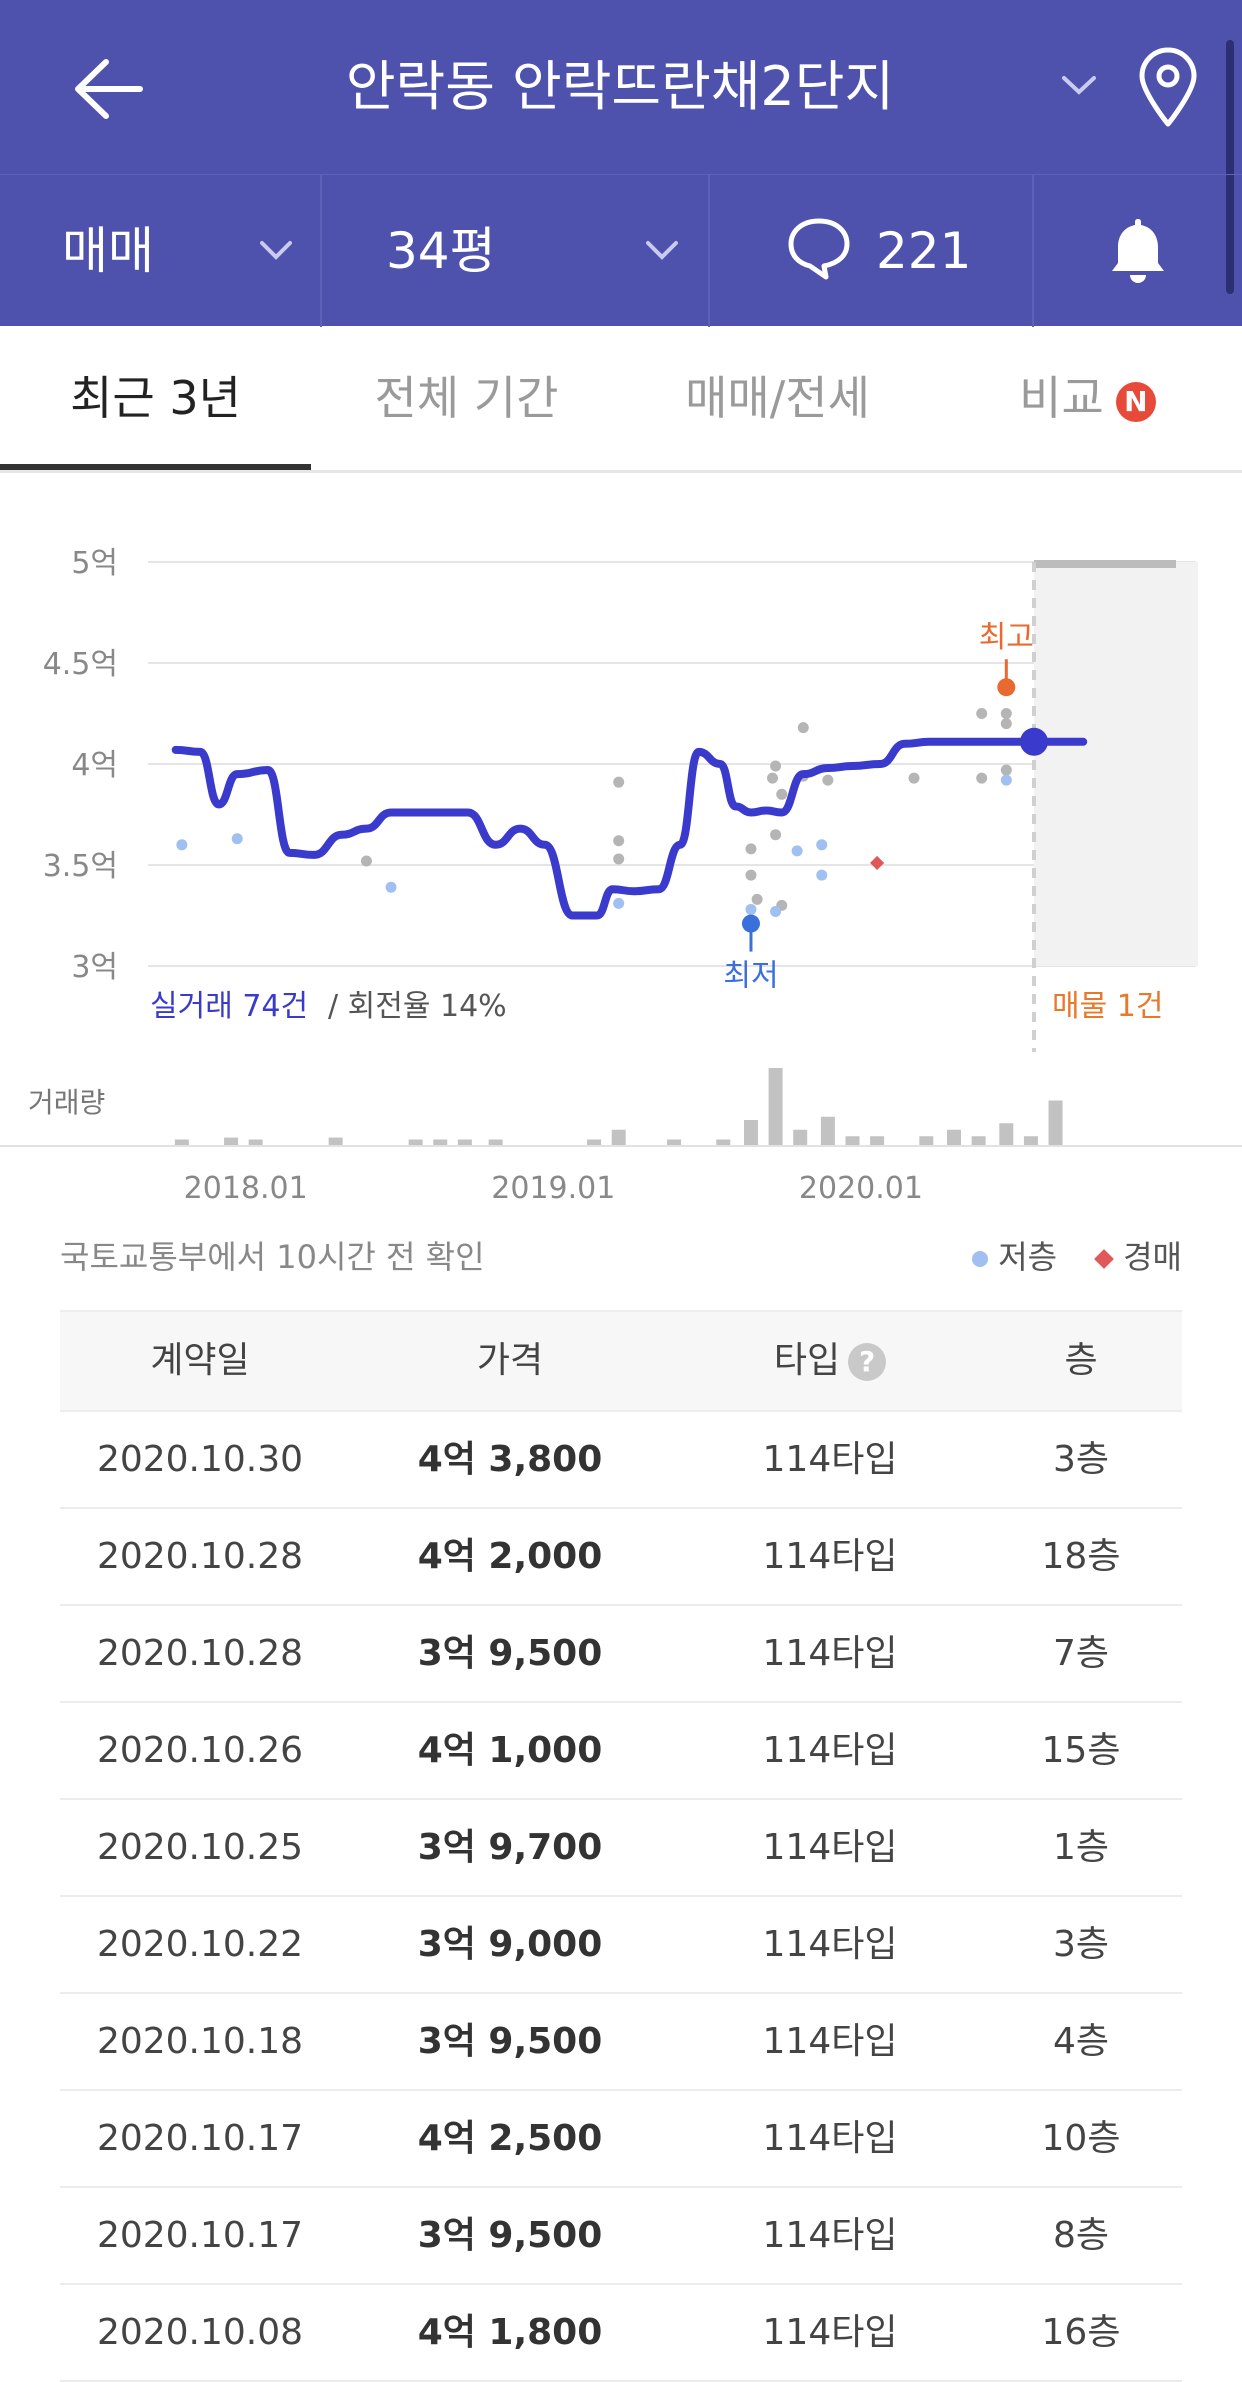 This screenshot has height=2382, width=1242. What do you see at coordinates (66, 1102) in the screenshot?
I see `volume-axis-label: 거래량` at bounding box center [66, 1102].